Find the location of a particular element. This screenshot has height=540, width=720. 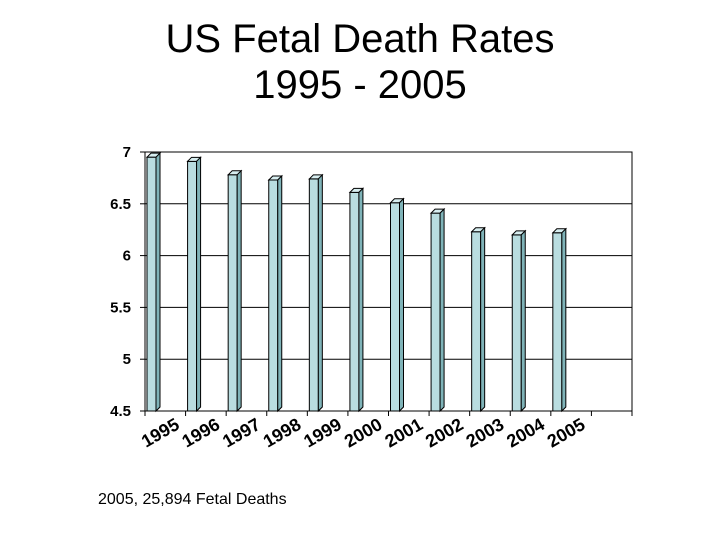

title-line-2: 1995 - 2005 is located at coordinates (360, 85).